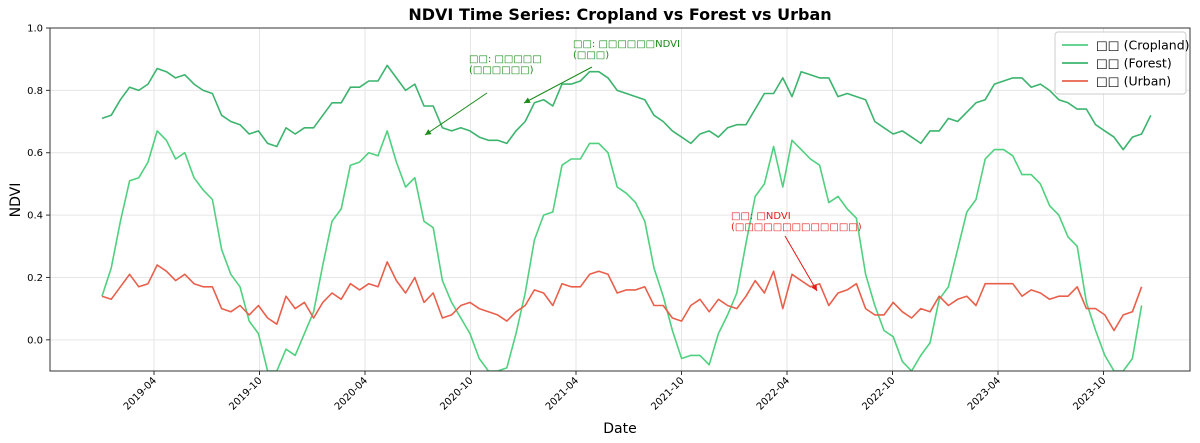 This screenshot has height=443, width=1200. What do you see at coordinates (591, 55) in the screenshot?
I see `annotation-text-line2: (□□□)` at bounding box center [591, 55].